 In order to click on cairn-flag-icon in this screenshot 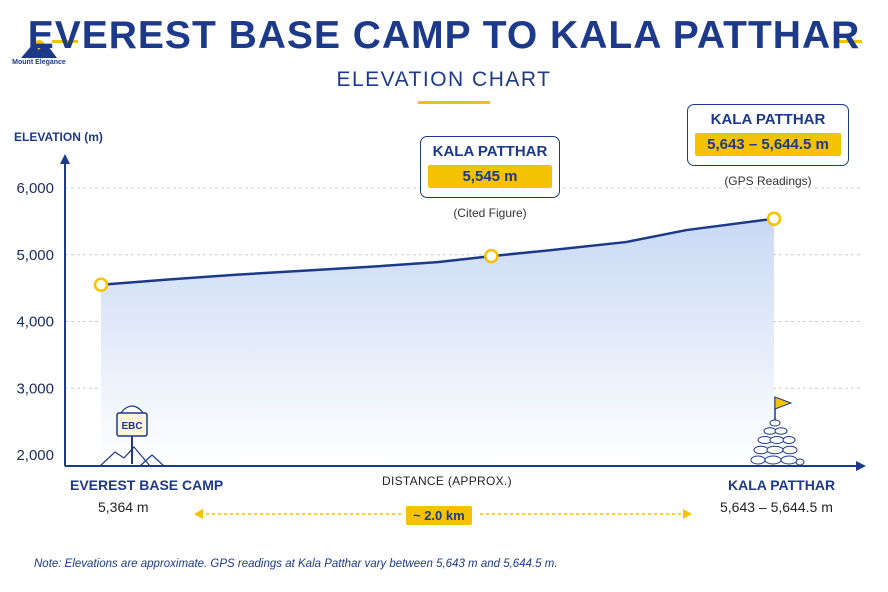, I will do `click(777, 431)`.